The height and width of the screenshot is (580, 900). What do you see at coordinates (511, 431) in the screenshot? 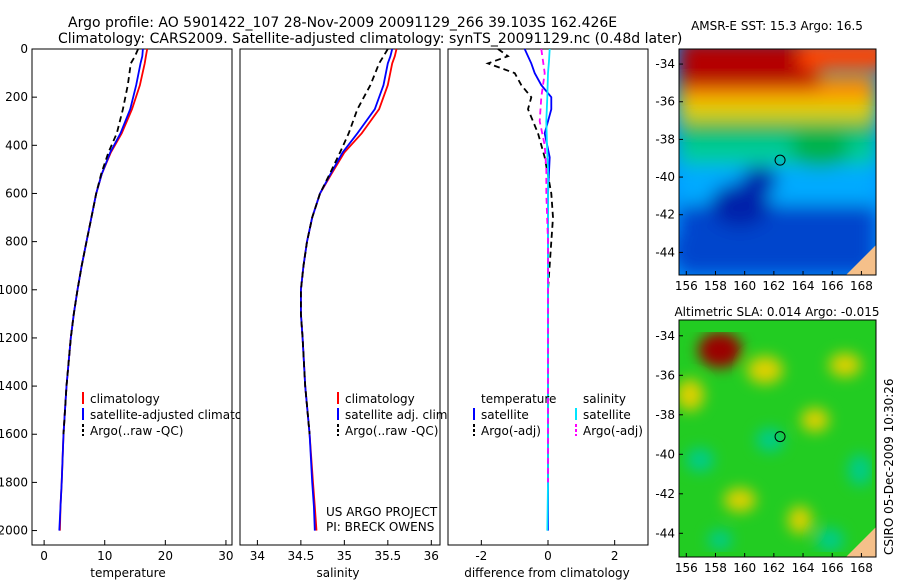
I see `legend-label-temp-argo: Argo(-adj)` at bounding box center [511, 431].